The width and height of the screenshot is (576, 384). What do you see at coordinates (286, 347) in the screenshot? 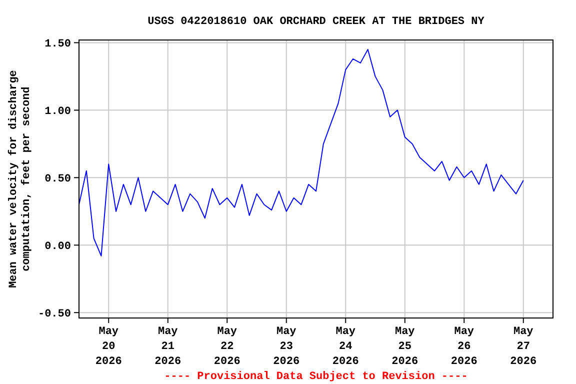
I see `x-tick-label: May 23 2026` at bounding box center [286, 347].